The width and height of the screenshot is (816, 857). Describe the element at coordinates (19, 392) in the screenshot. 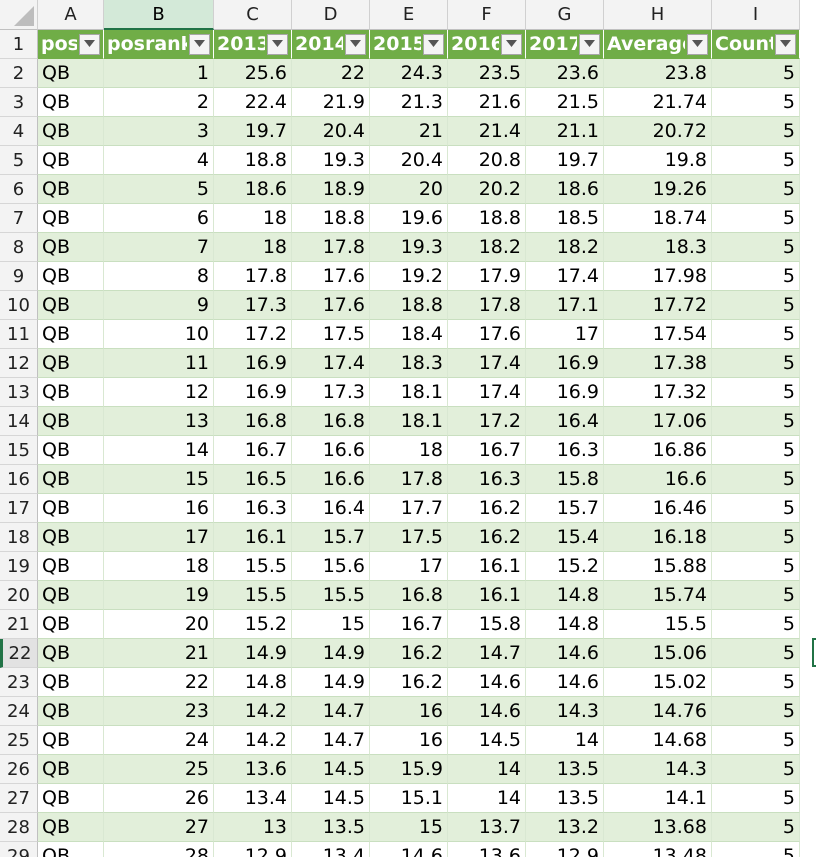

I see `row-header: 13` at that location.